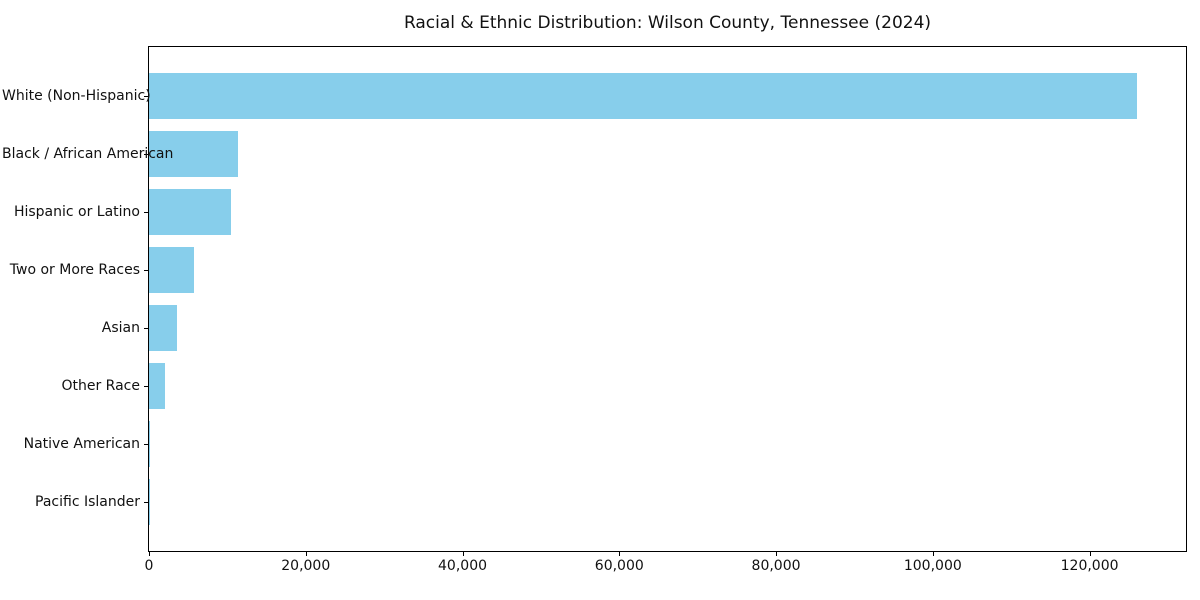 This screenshot has height=600, width=1200. Describe the element at coordinates (171, 270) in the screenshot. I see `bar-two-or-more-races` at that location.